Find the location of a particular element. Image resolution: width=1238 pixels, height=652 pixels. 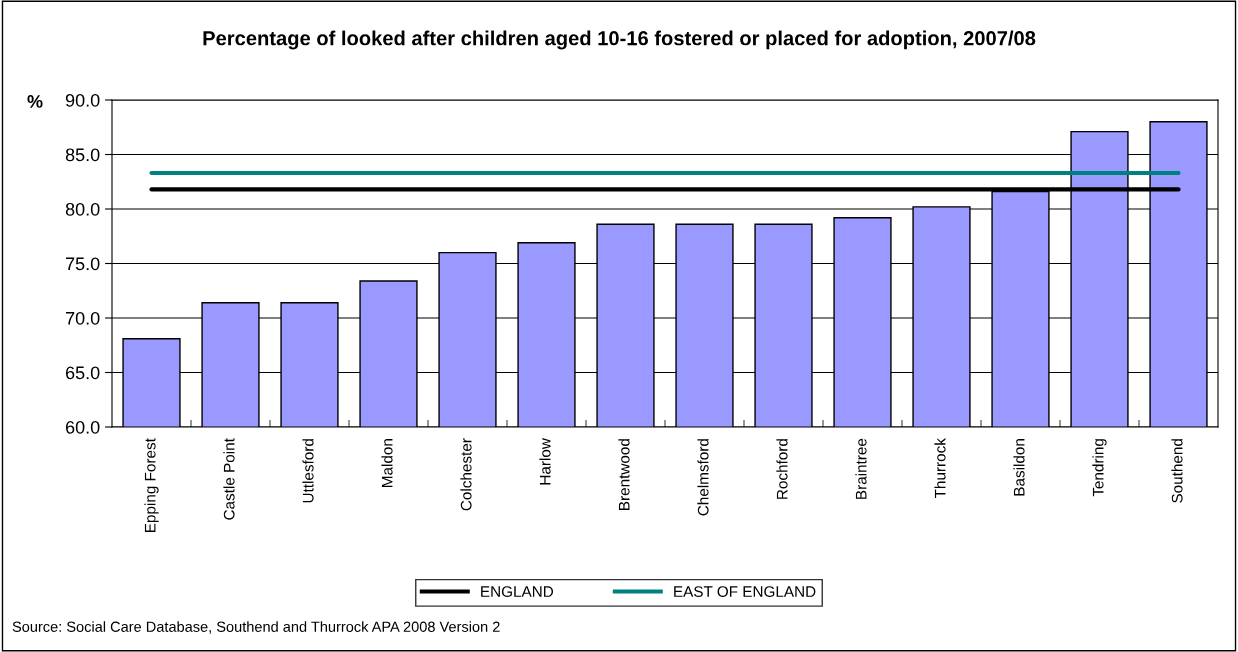

legend-label: ENGLAND is located at coordinates (517, 591).